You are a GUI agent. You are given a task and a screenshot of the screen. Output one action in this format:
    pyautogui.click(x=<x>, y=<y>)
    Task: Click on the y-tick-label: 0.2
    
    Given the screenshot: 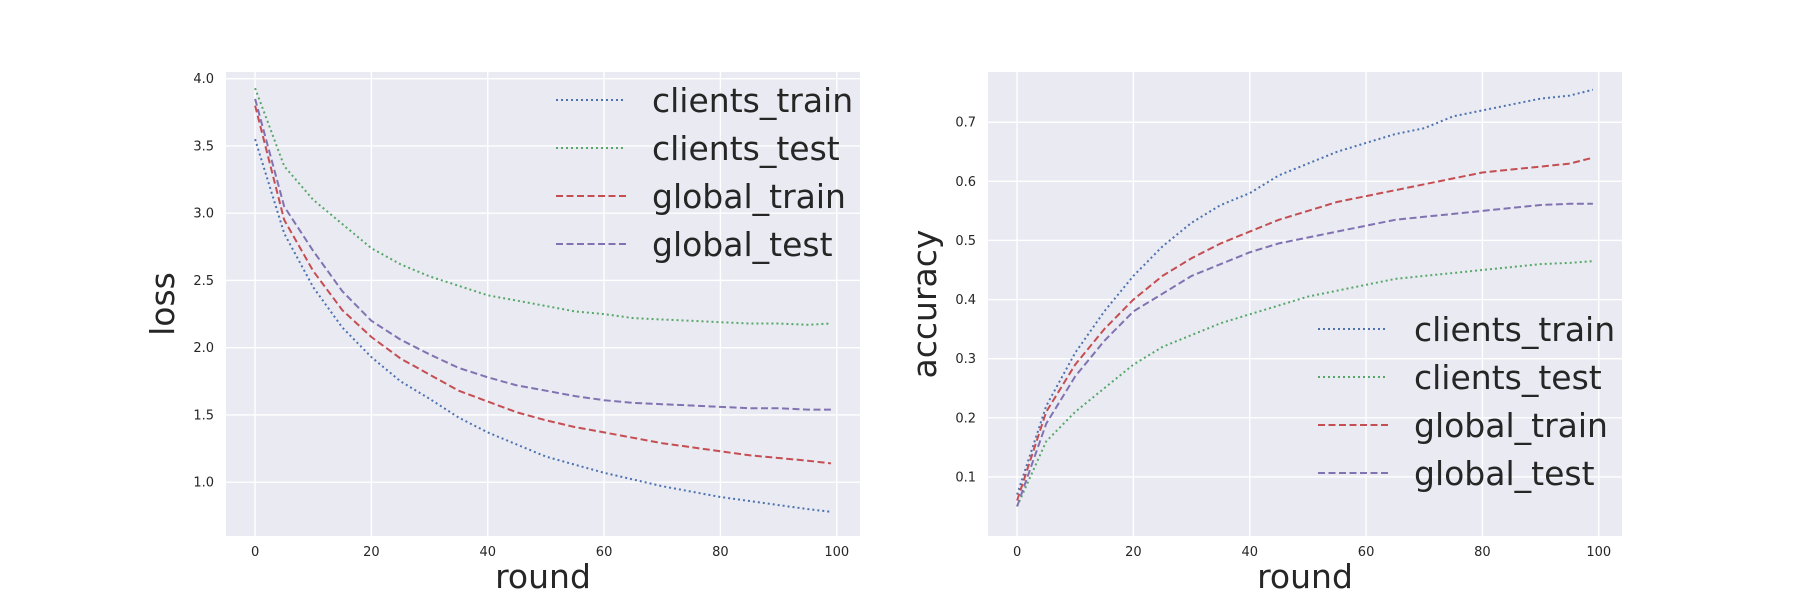 What is the action you would take?
    pyautogui.click(x=965, y=418)
    